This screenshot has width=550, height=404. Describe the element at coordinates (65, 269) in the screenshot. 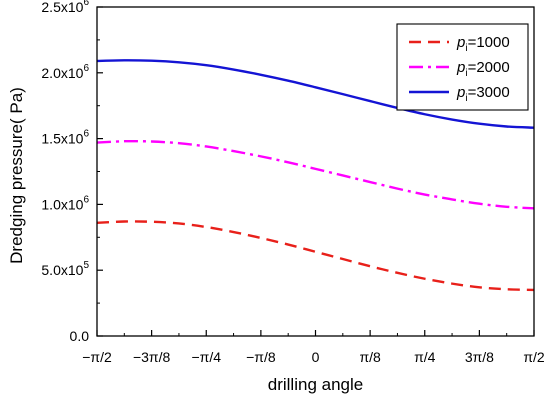

I see `y-tick-label: 5.0x10⁵` at that location.